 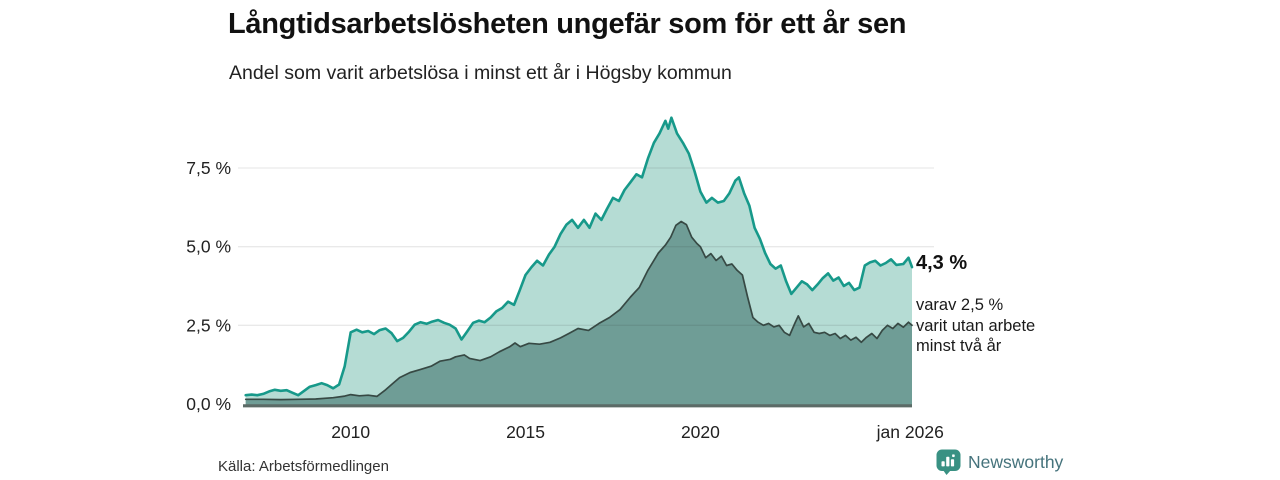 What do you see at coordinates (1016, 461) in the screenshot?
I see `newsworthy-logo-text: Newsworthy` at bounding box center [1016, 461].